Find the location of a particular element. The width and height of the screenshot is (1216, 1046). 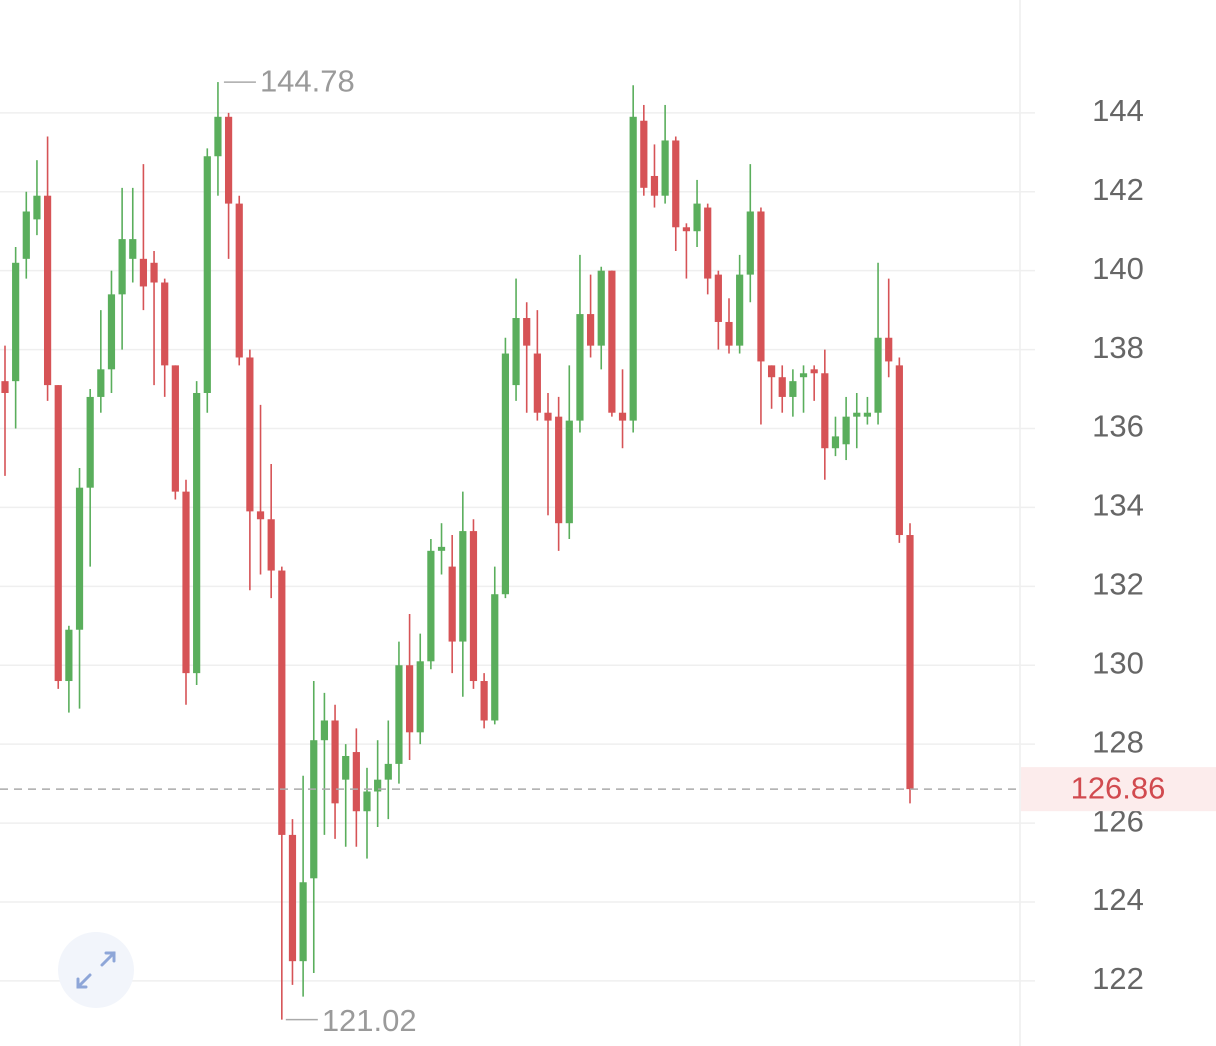

last-price-box is located at coordinates (1118, 789).